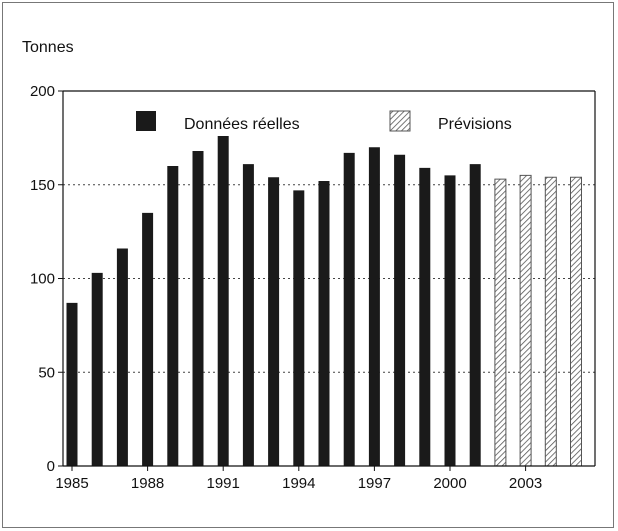 This screenshot has height=531, width=618. I want to click on bar-forecast-2004, so click(550, 321).